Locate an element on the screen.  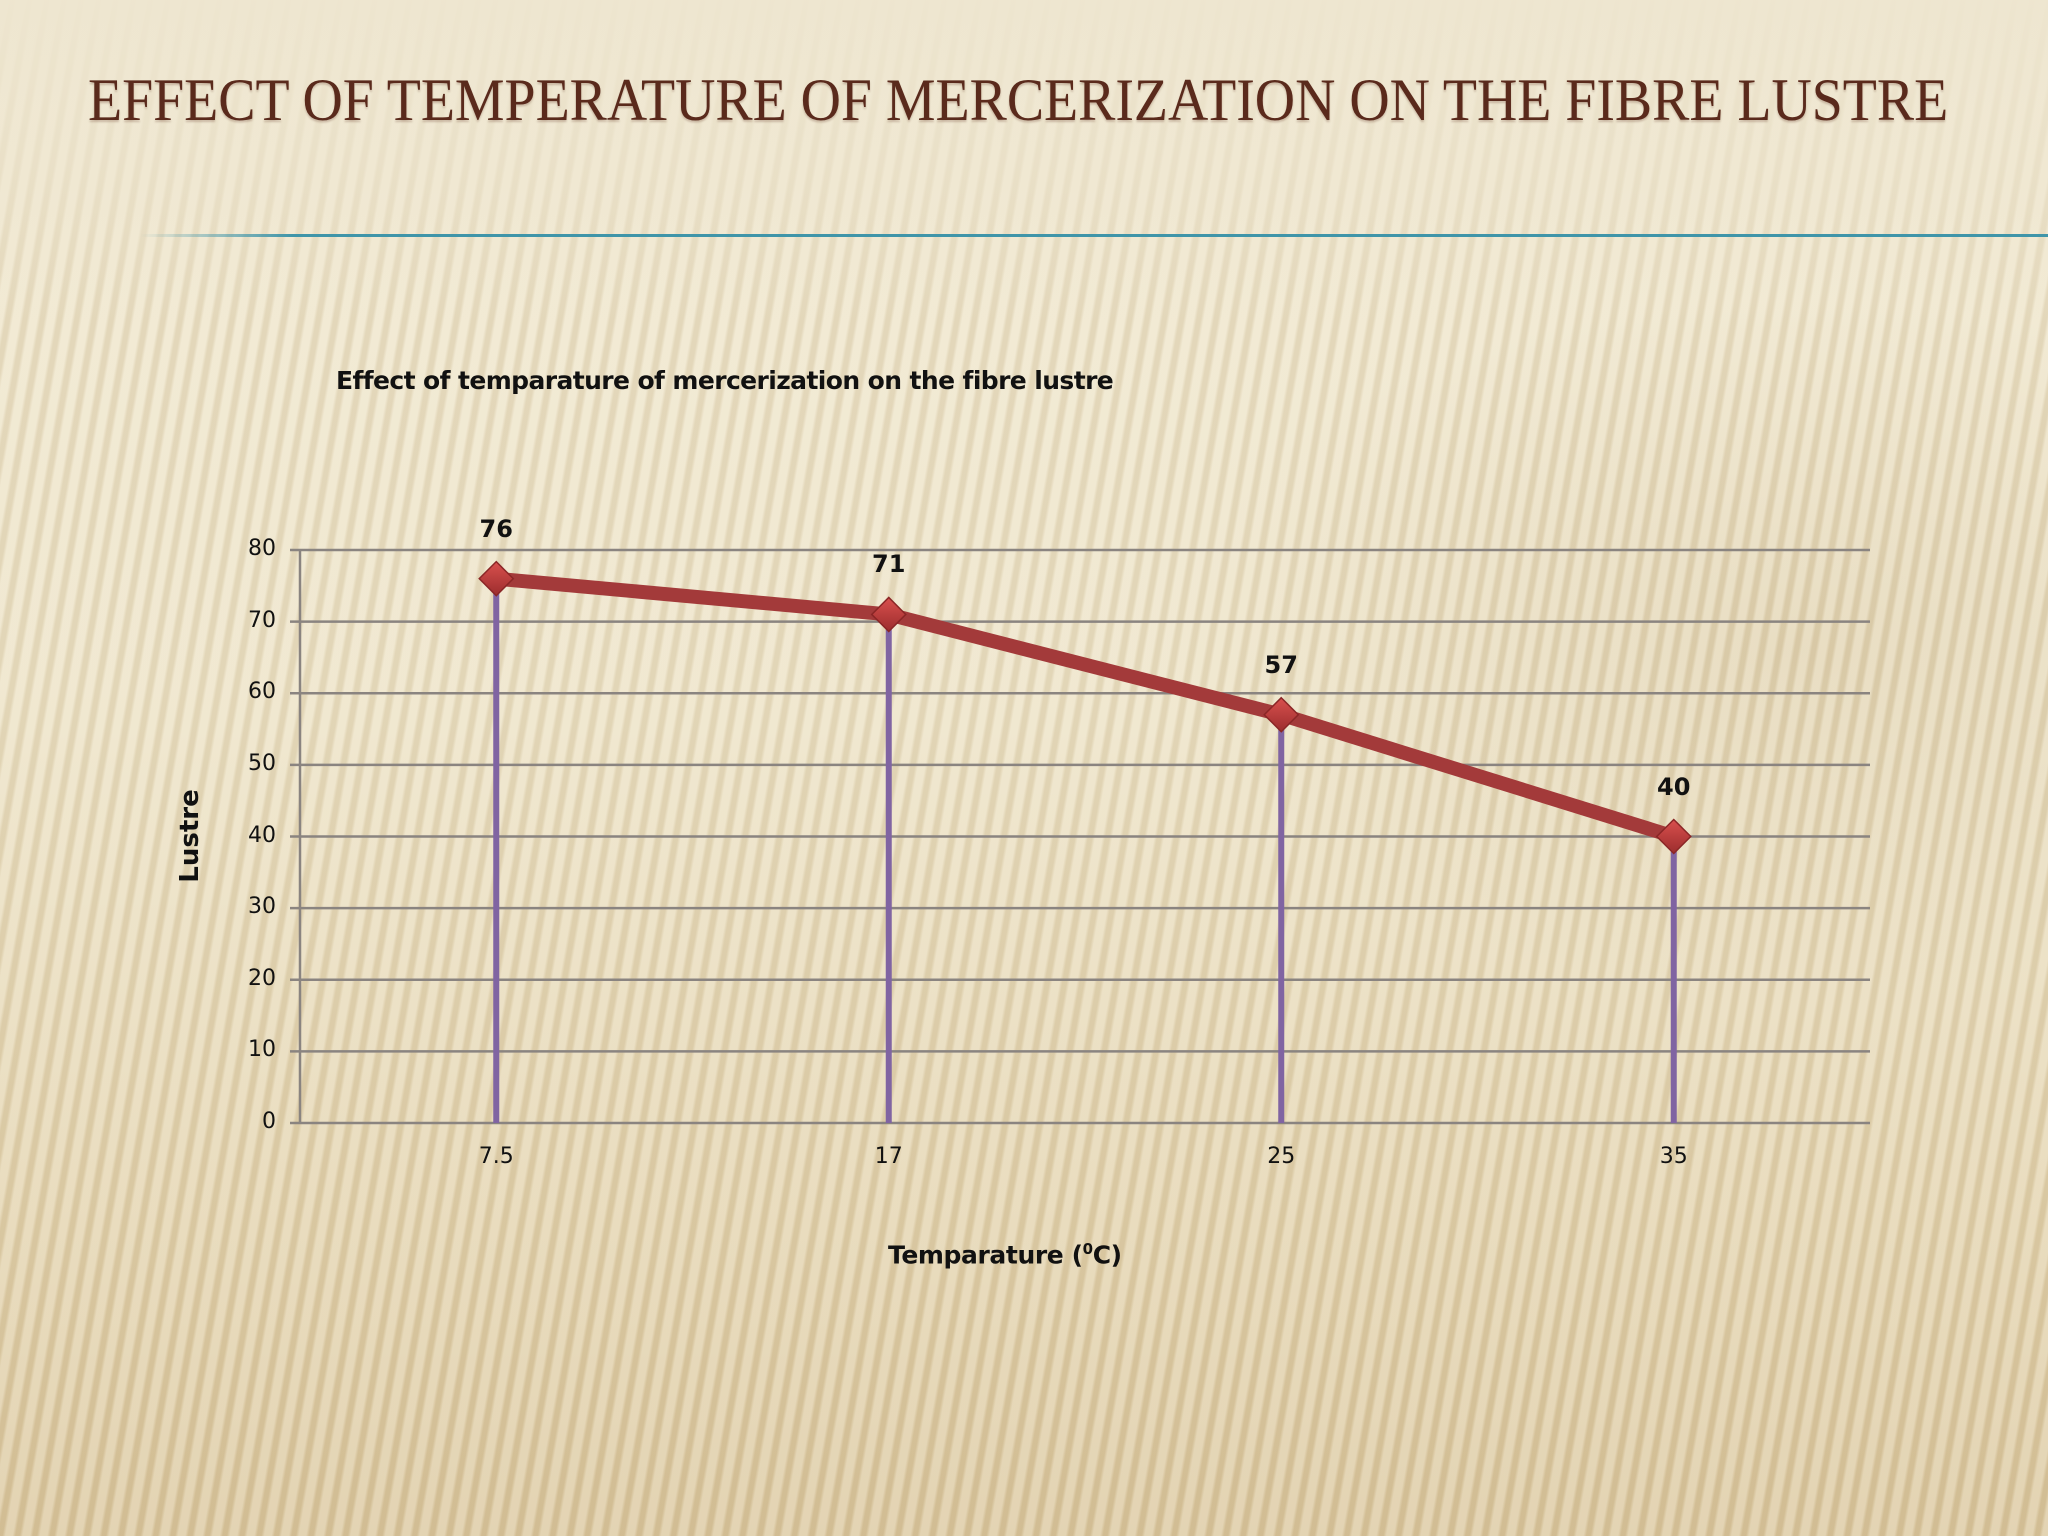
y-tick: 60 is located at coordinates (262, 692).